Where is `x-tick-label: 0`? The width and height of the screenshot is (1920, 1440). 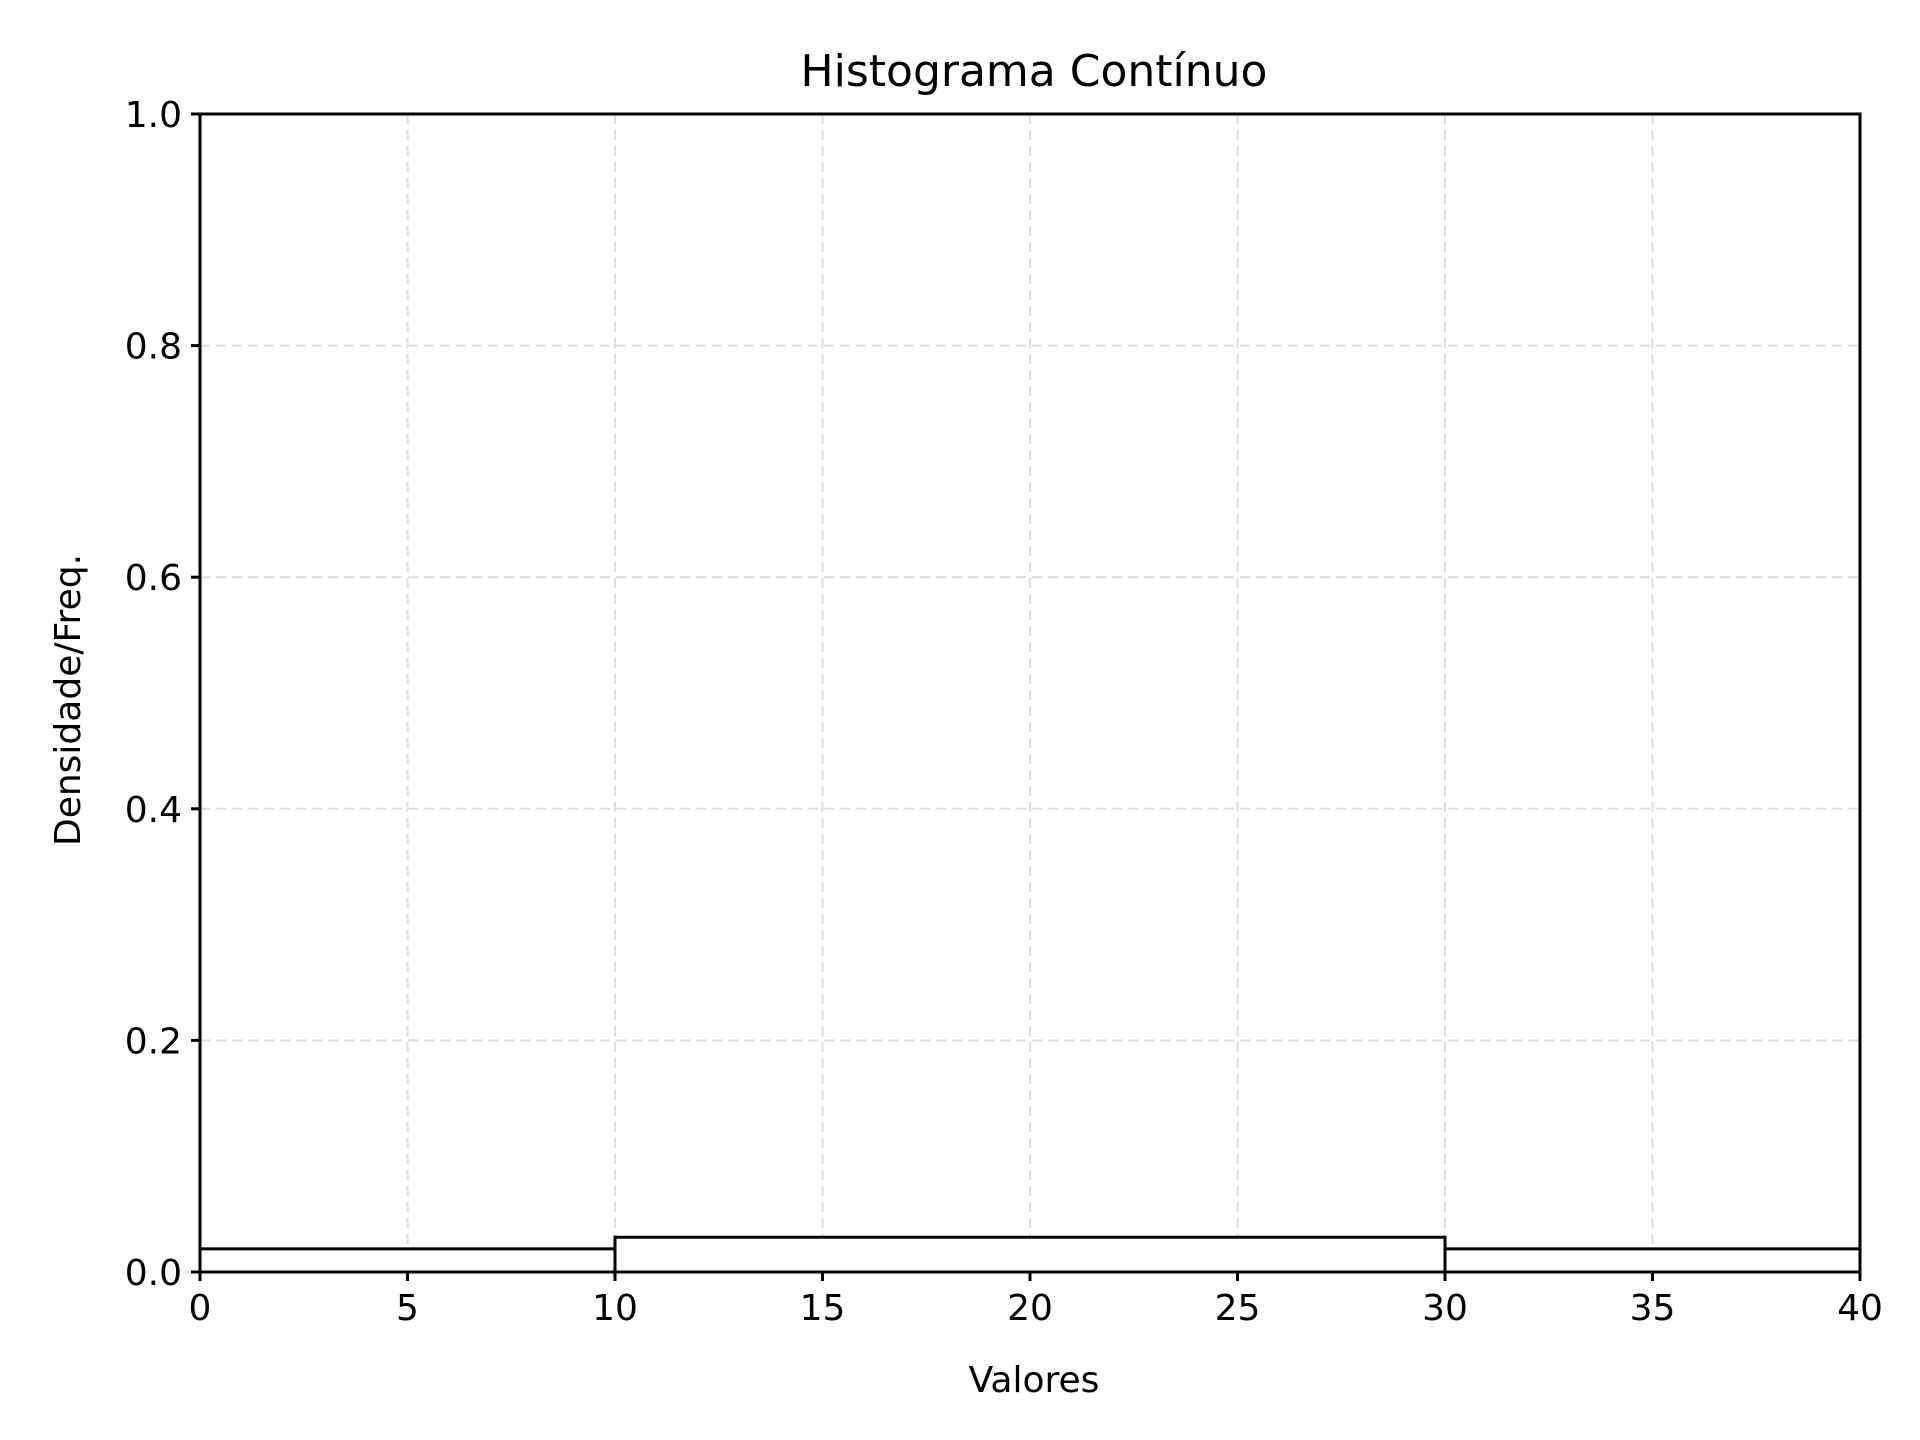
x-tick-label: 0 is located at coordinates (200, 1308).